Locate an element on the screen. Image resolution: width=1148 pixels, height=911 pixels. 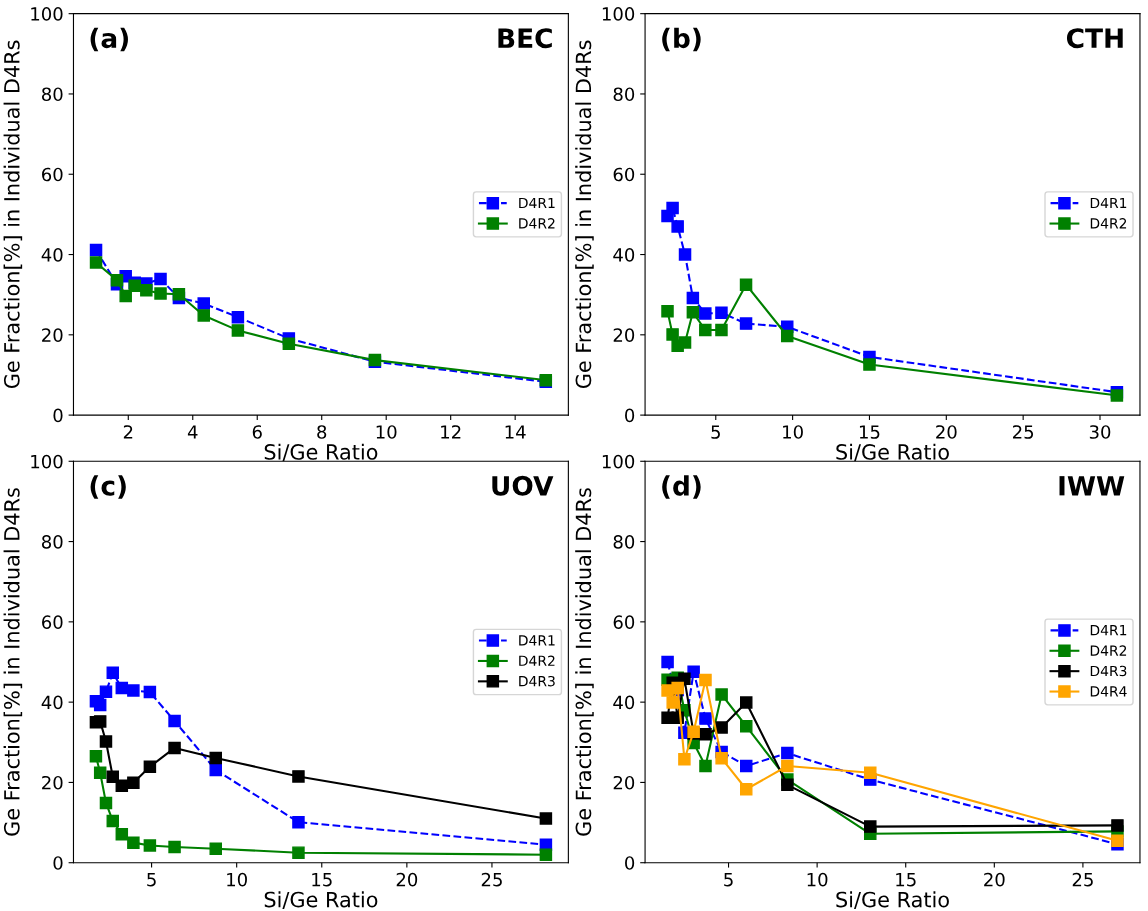
x-tick-label: 14 is located at coordinates (515, 432).